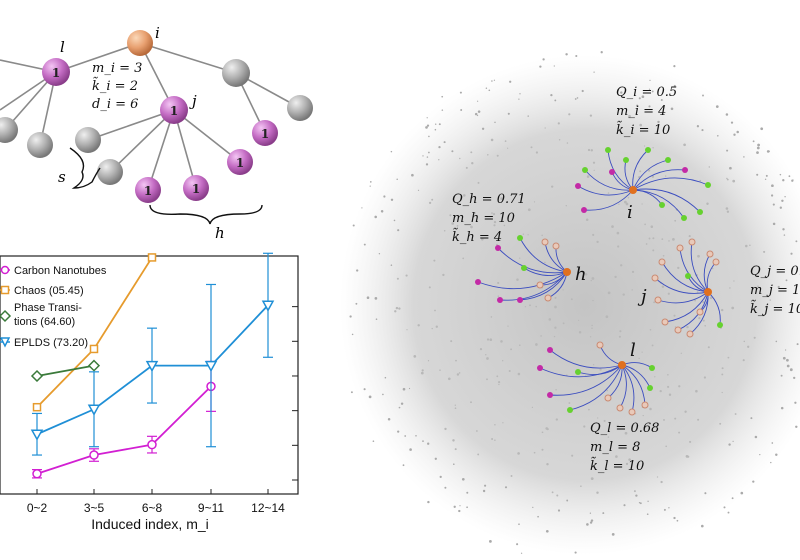 This screenshot has width=800, height=560. What do you see at coordinates (150, 524) in the screenshot?
I see `x-axis-title: Induced index, m_i` at bounding box center [150, 524].